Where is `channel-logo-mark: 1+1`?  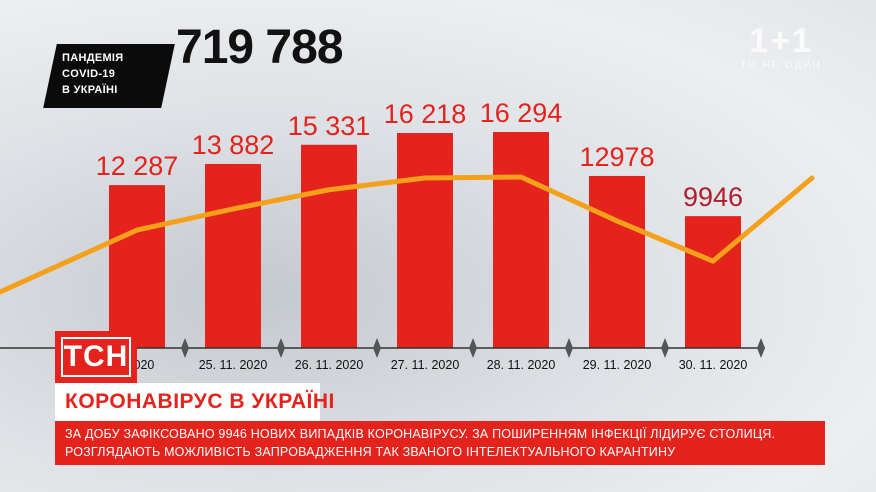
channel-logo-mark: 1+1 is located at coordinates (781, 41).